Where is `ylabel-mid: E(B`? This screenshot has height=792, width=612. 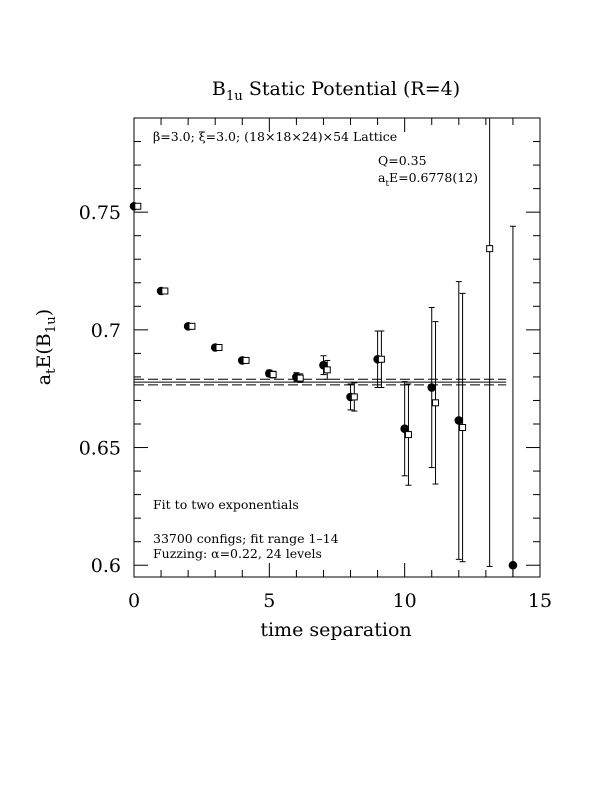
ylabel-mid: E(B is located at coordinates (44, 350).